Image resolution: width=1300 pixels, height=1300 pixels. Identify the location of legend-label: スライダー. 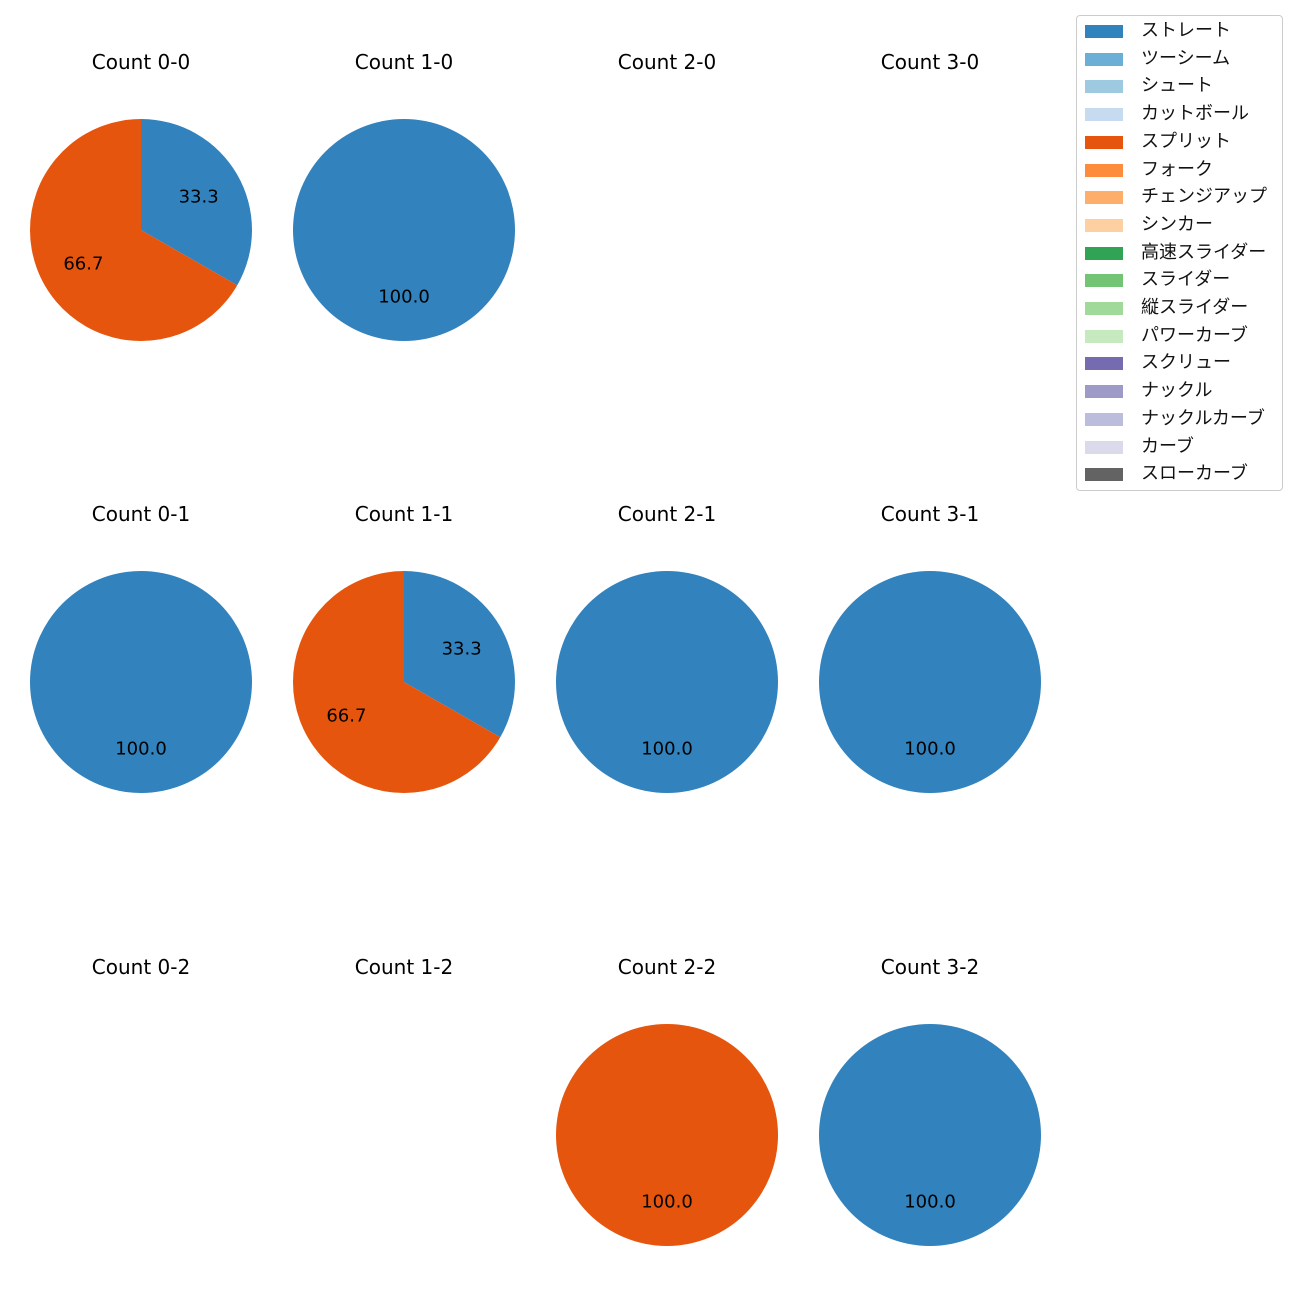
(1186, 280).